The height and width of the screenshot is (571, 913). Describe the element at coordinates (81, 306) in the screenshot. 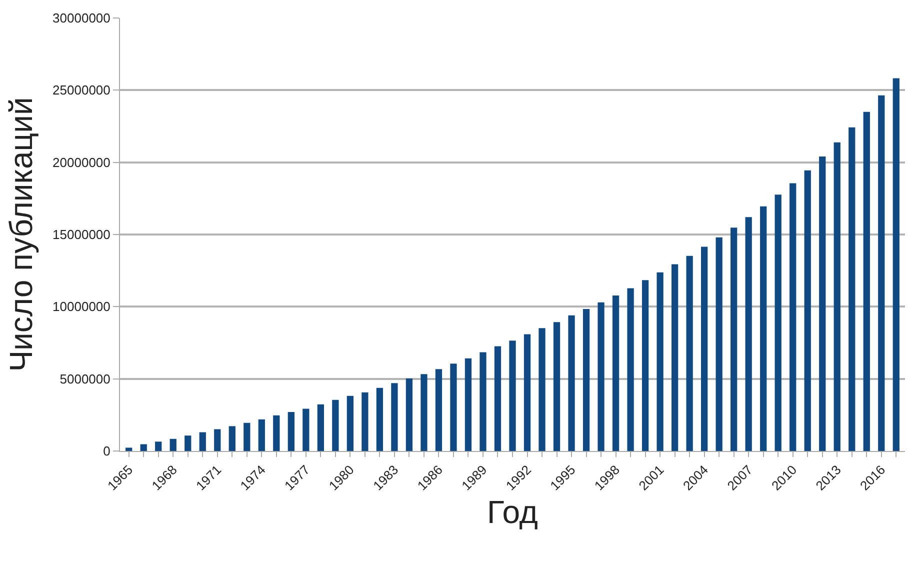

I see `y-tick-label: 10000000` at that location.